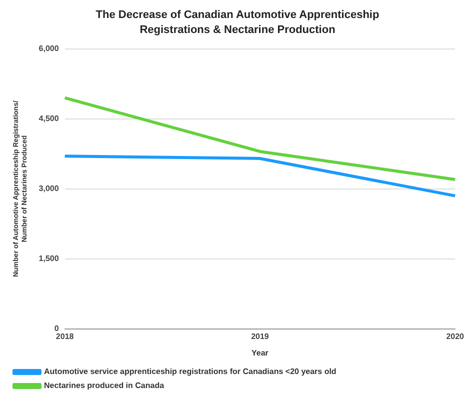  I want to click on x-axis-title: Year, so click(260, 353).